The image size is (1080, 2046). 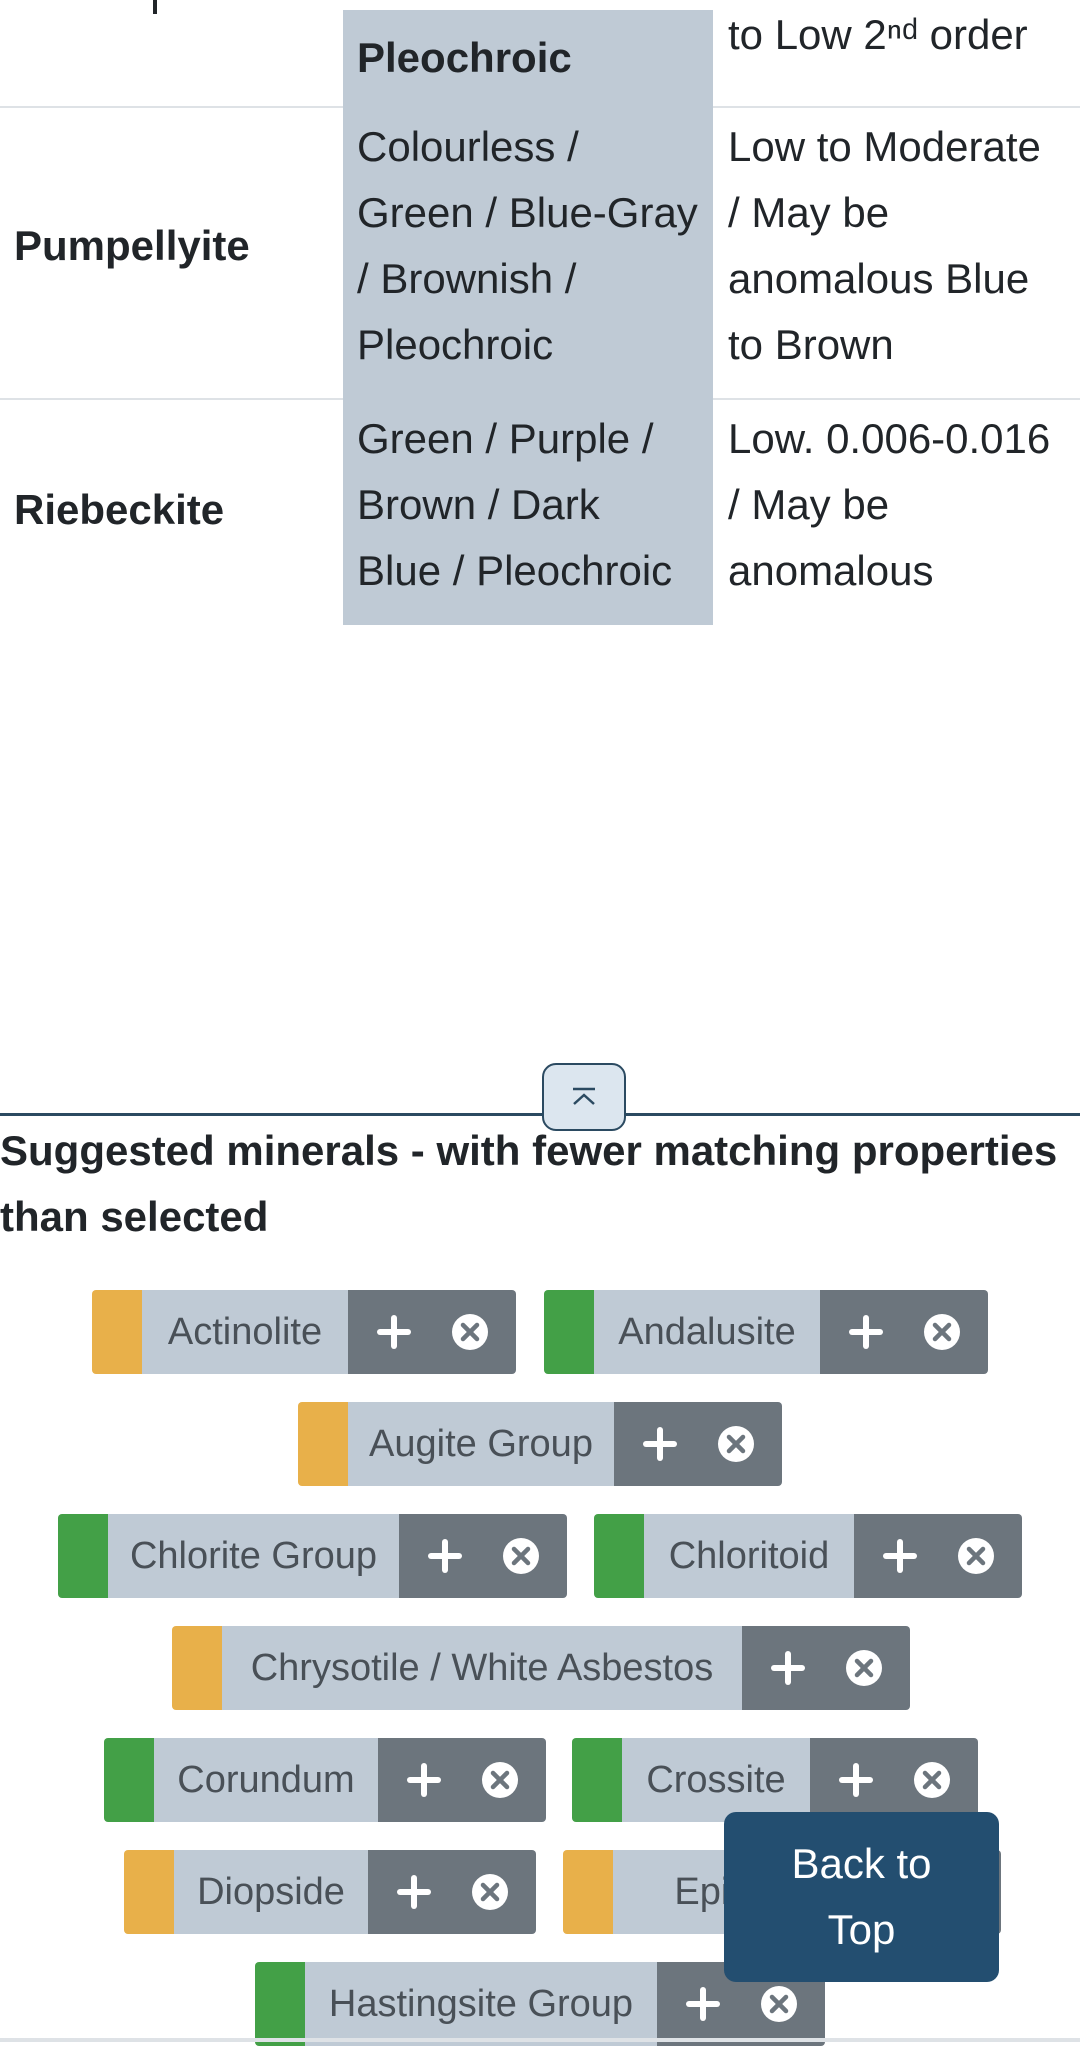 I want to click on chip-label: Andalusite, so click(x=707, y=1332).